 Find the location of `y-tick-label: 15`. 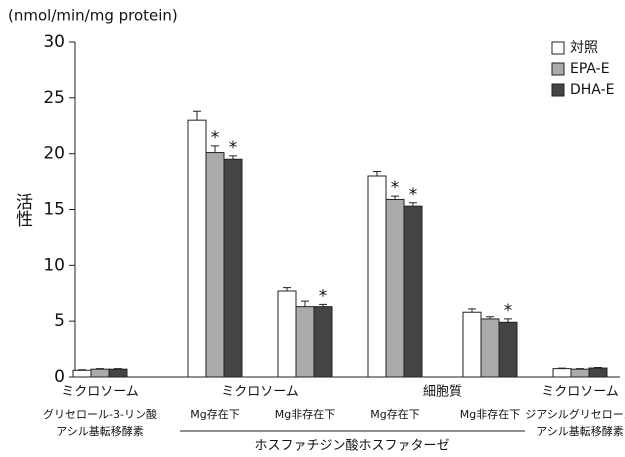

y-tick-label: 15 is located at coordinates (54, 210).